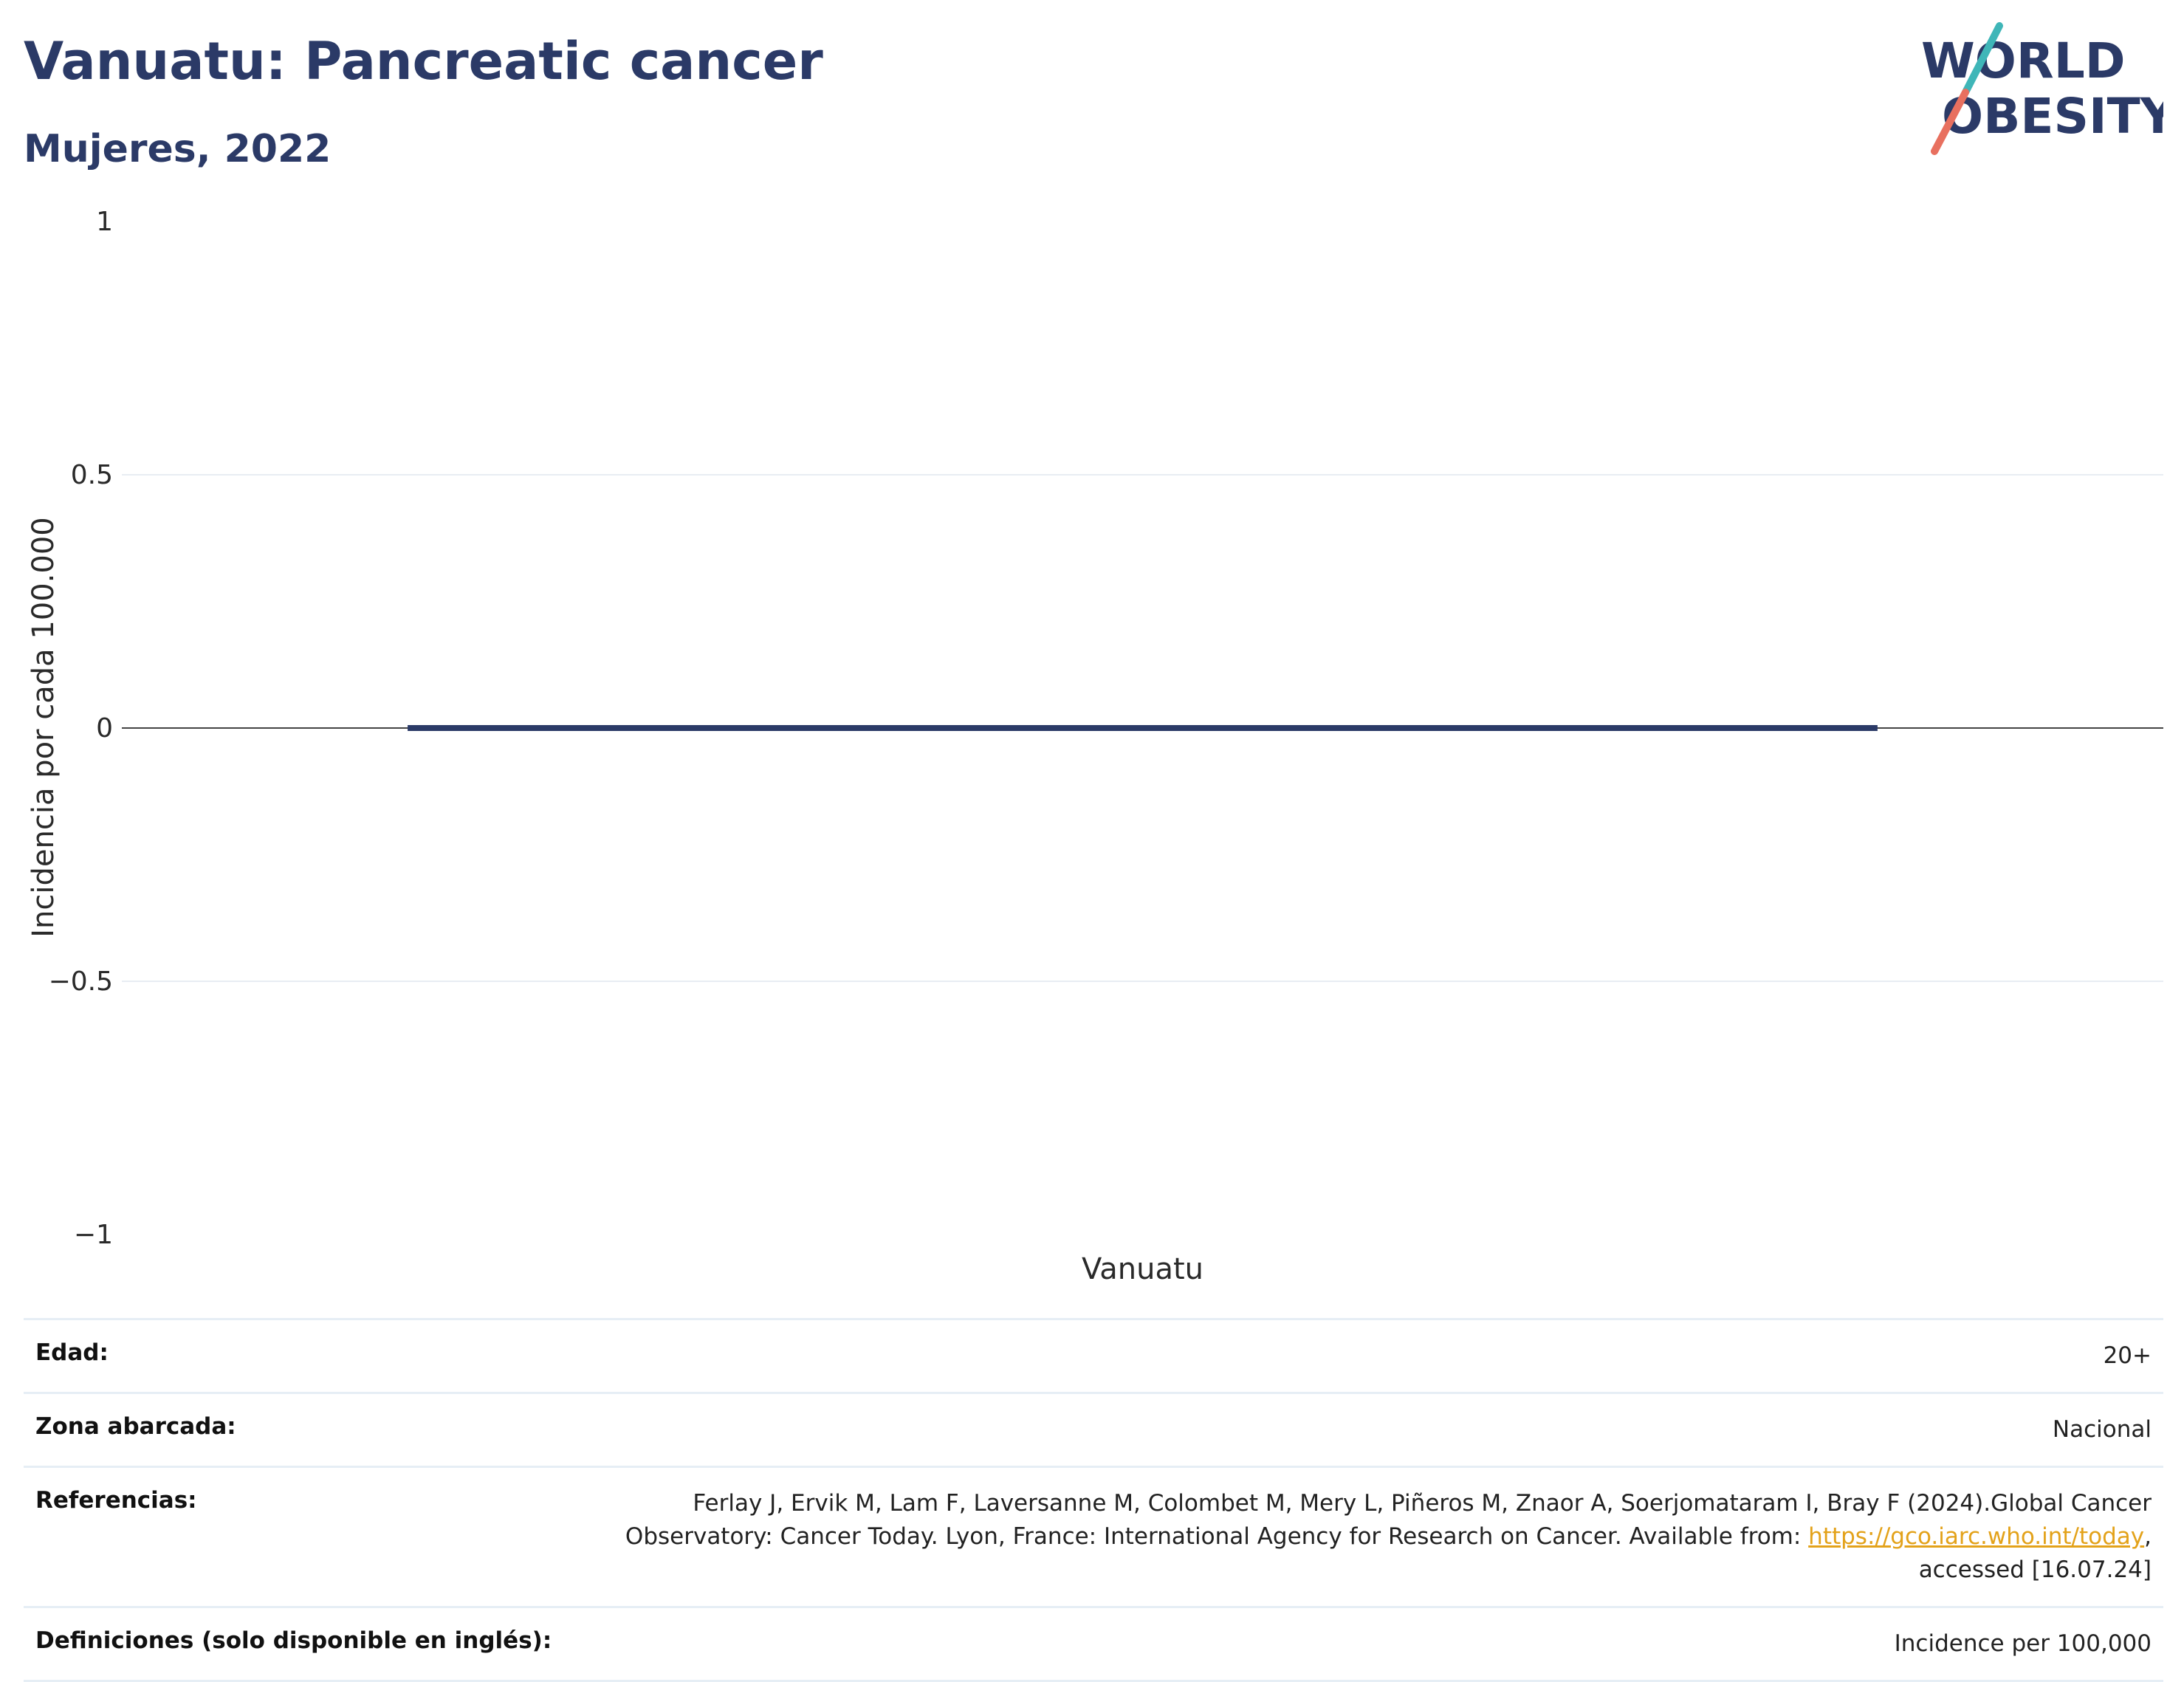 The width and height of the screenshot is (2184, 1682). Describe the element at coordinates (136, 1426) in the screenshot. I see `info-label-coverage: Zona abarcada:` at that location.